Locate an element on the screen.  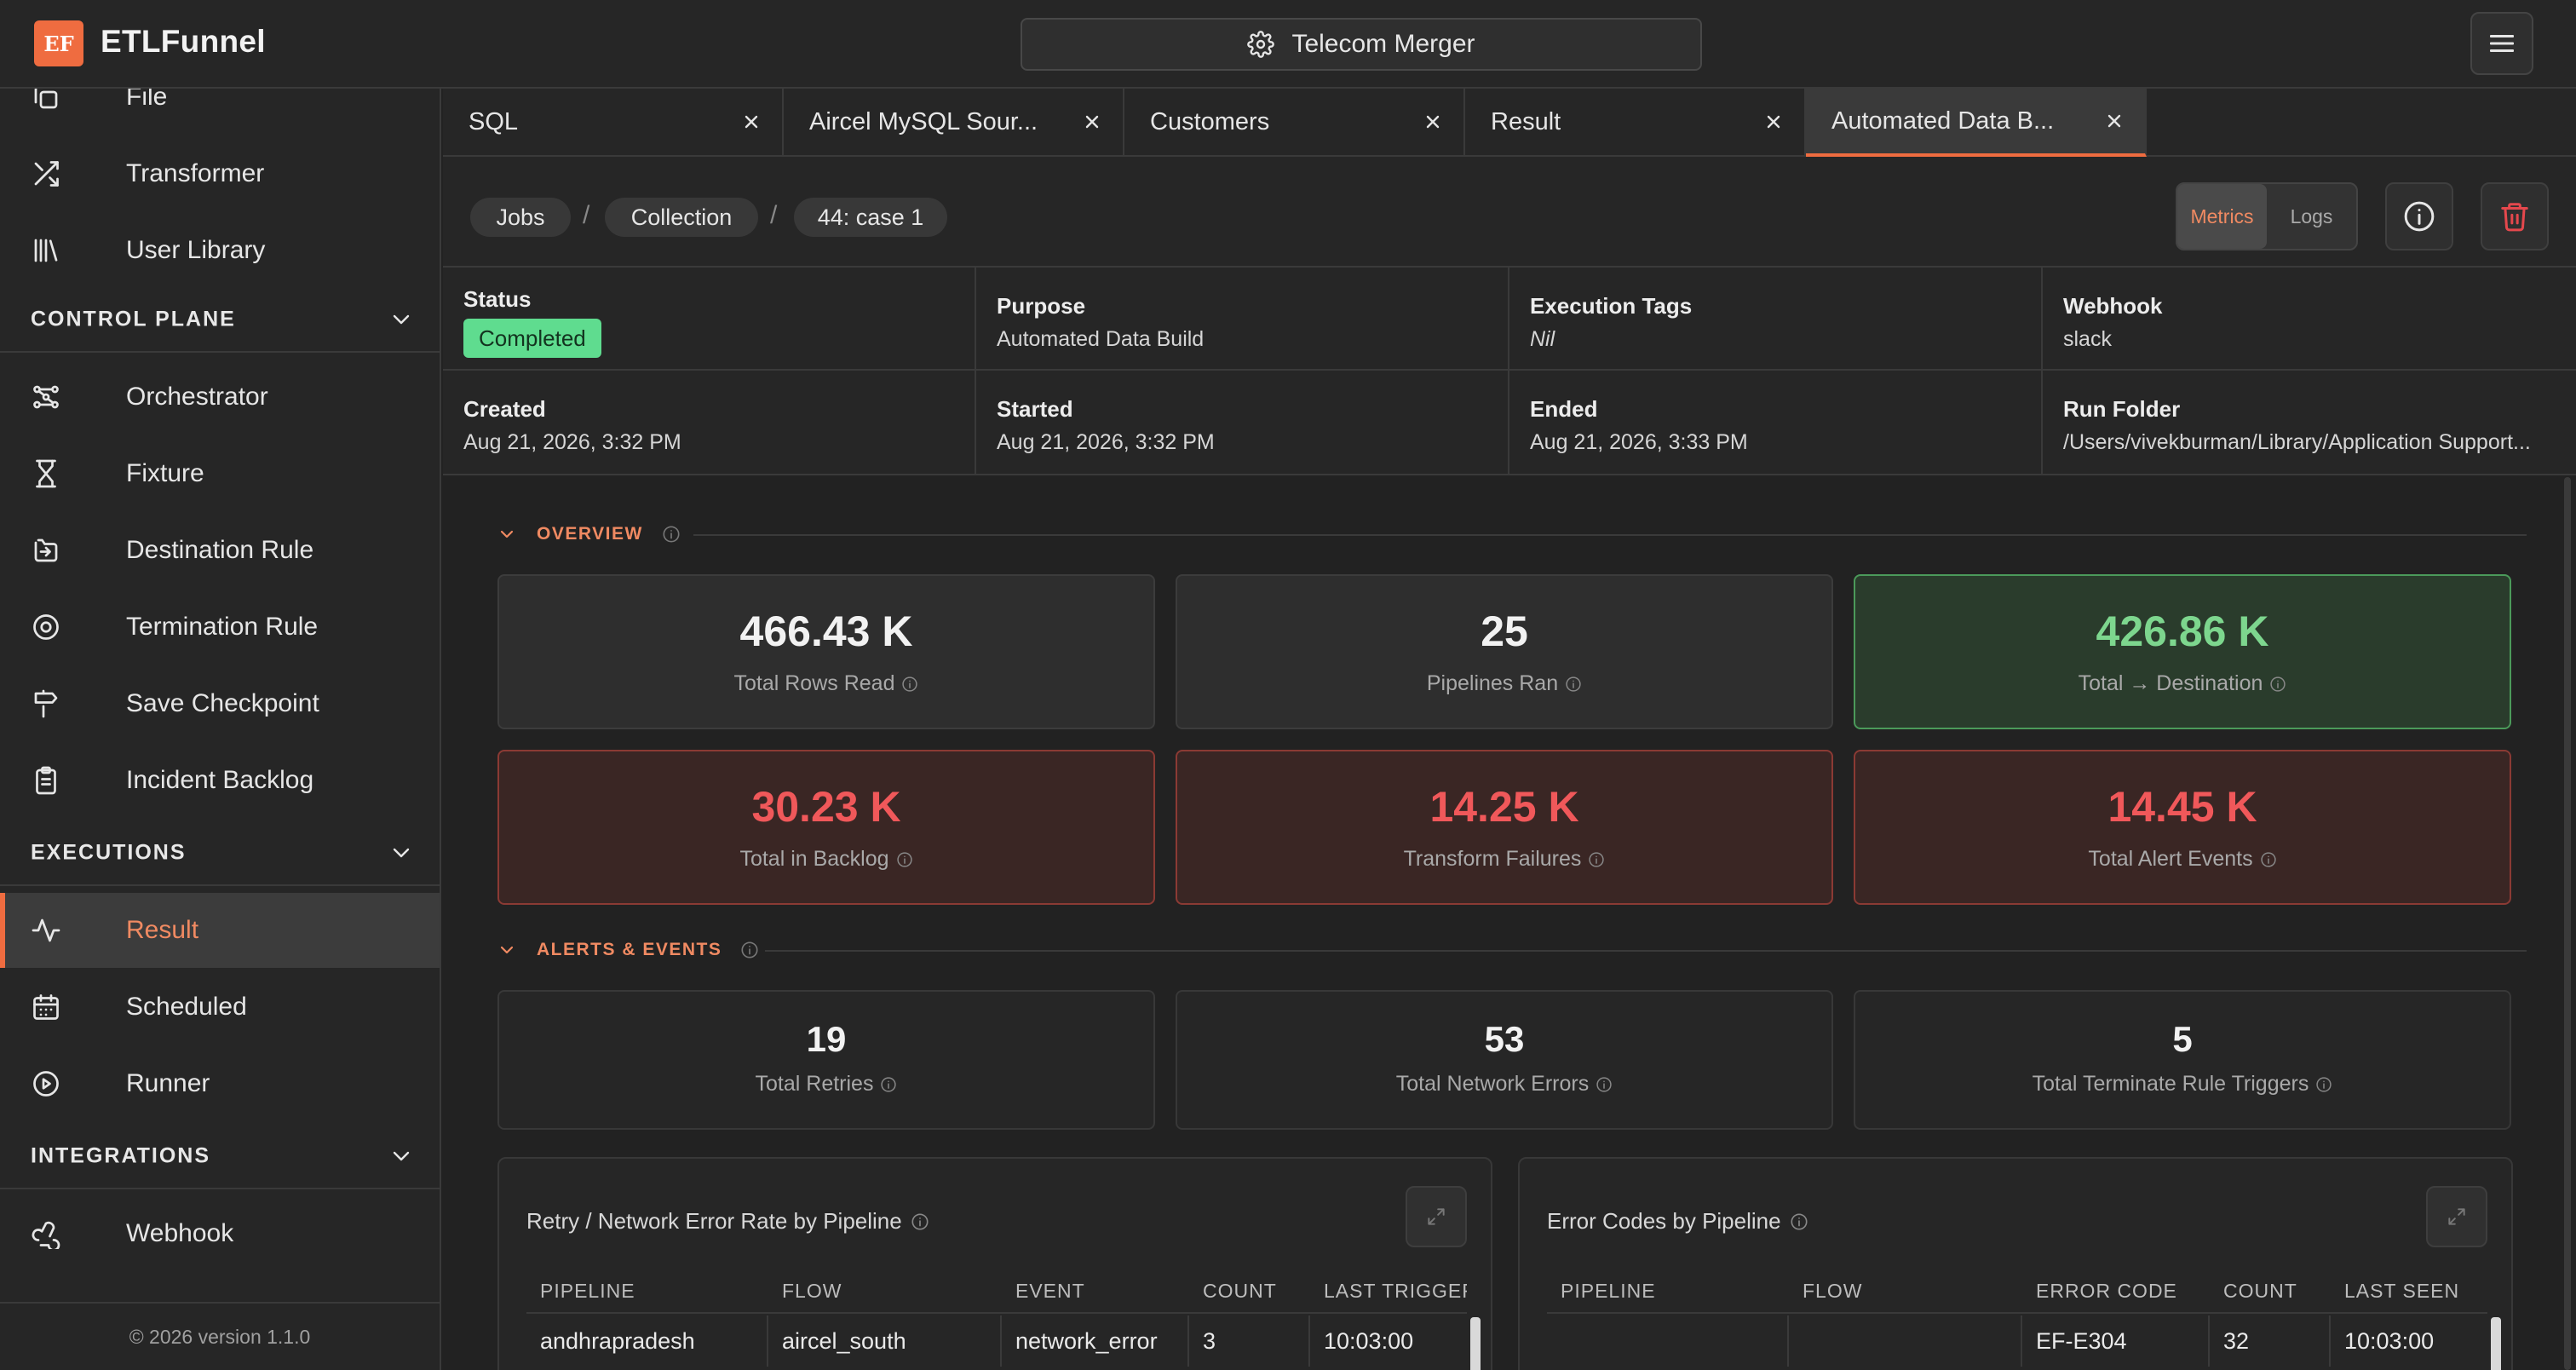
breadcrumb-collection: Collection is located at coordinates (682, 218).